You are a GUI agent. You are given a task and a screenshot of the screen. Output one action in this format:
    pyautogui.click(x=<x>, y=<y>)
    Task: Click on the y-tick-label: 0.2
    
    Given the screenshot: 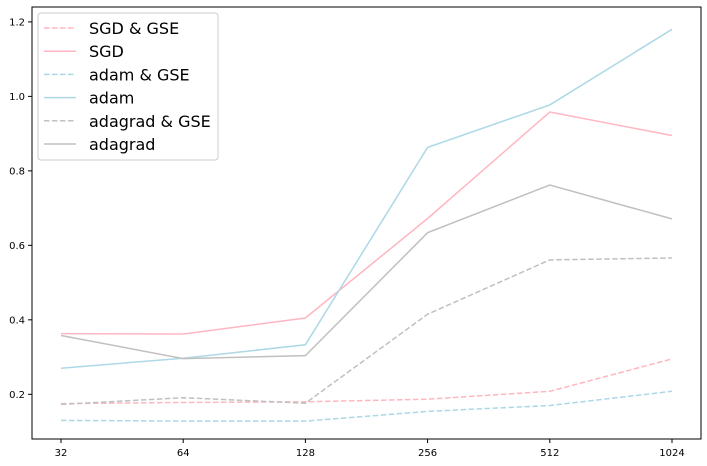 What is the action you would take?
    pyautogui.click(x=17, y=395)
    